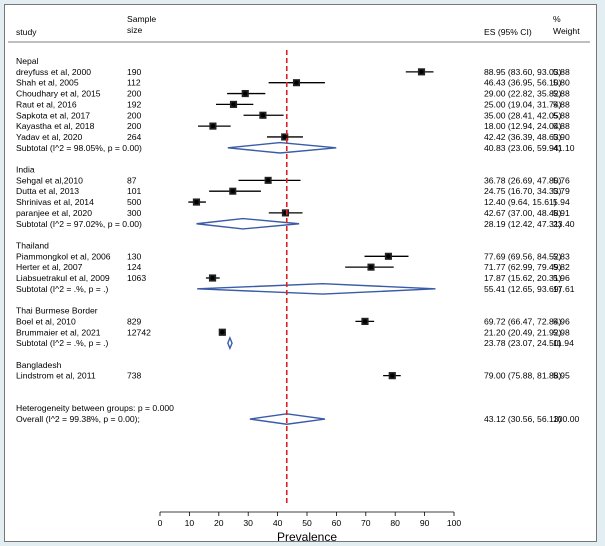 This screenshot has height=546, width=605. What do you see at coordinates (58, 332) in the screenshot?
I see `study-label: Brummaier et al, 2021` at bounding box center [58, 332].